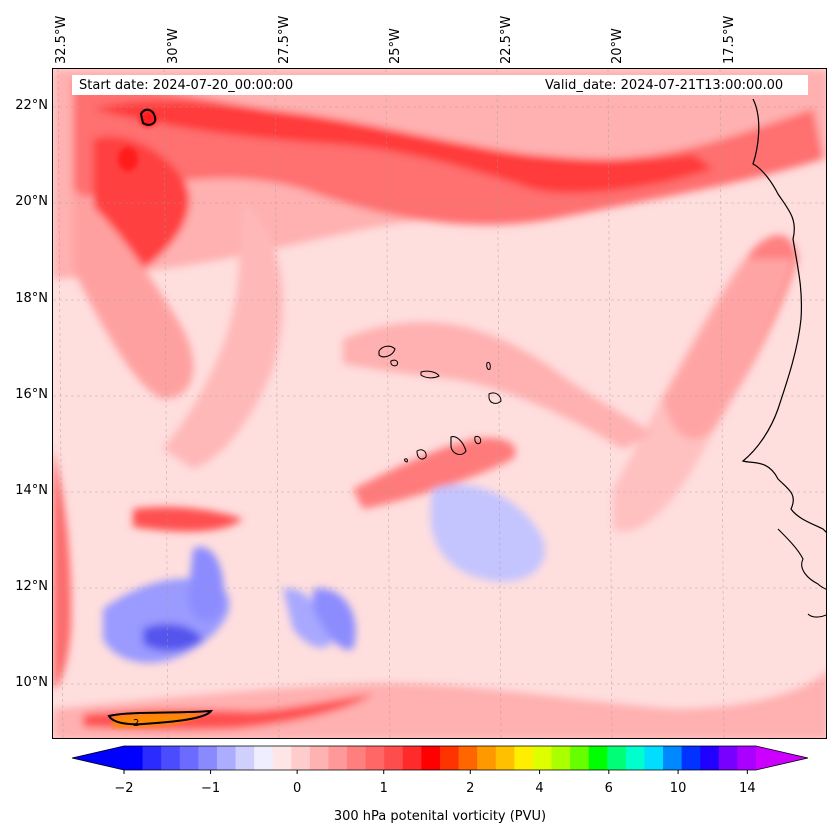 The height and width of the screenshot is (836, 837). Describe the element at coordinates (128, 159) in the screenshot. I see `pv-spot-west` at that location.